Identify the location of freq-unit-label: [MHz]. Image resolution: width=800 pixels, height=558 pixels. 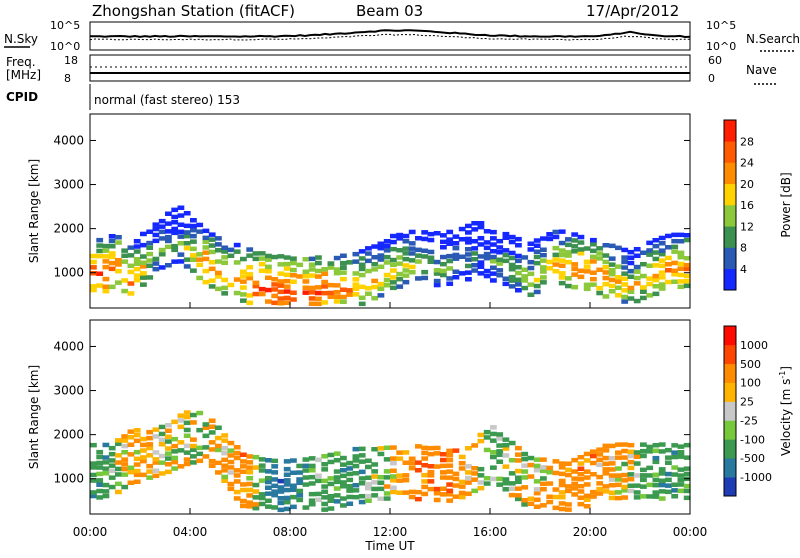
(23, 75).